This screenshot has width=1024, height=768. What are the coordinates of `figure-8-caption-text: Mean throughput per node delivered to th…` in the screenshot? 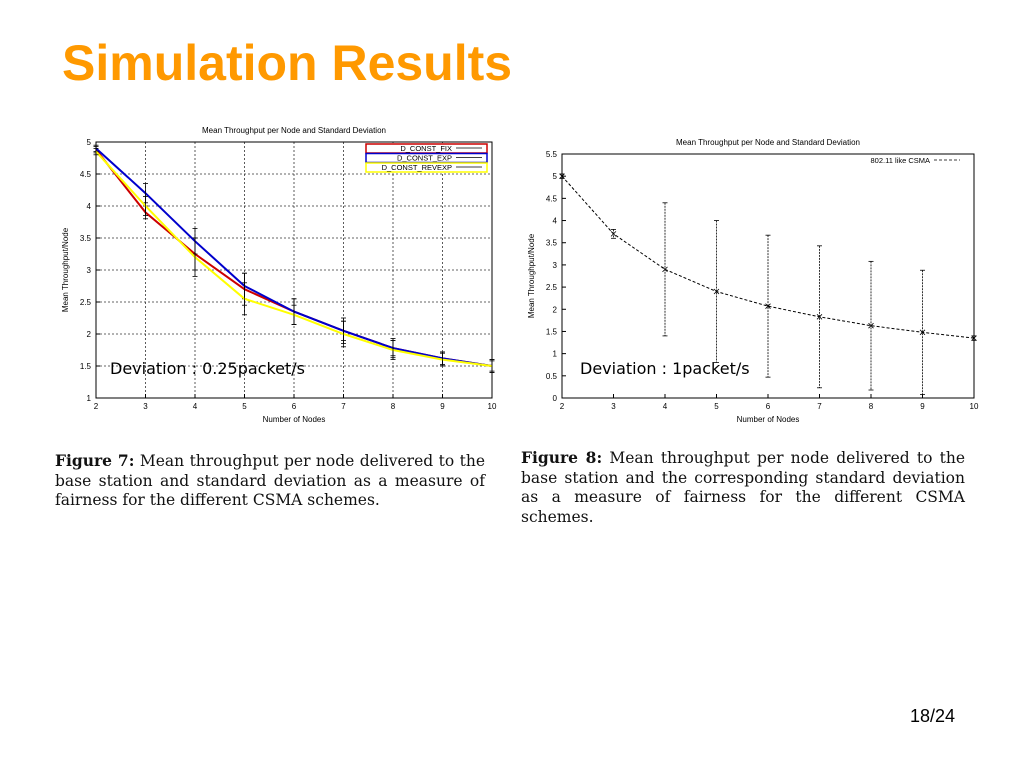 It's located at (743, 487).